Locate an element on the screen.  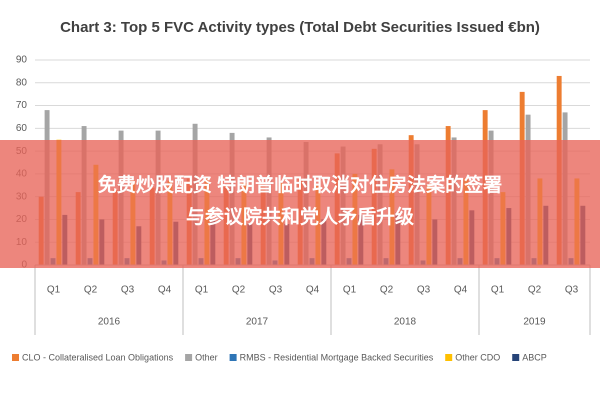
overlay-text: 免费炒股配资 特朗普临时取消对住房法案的签署 is located at coordinates (300, 184).